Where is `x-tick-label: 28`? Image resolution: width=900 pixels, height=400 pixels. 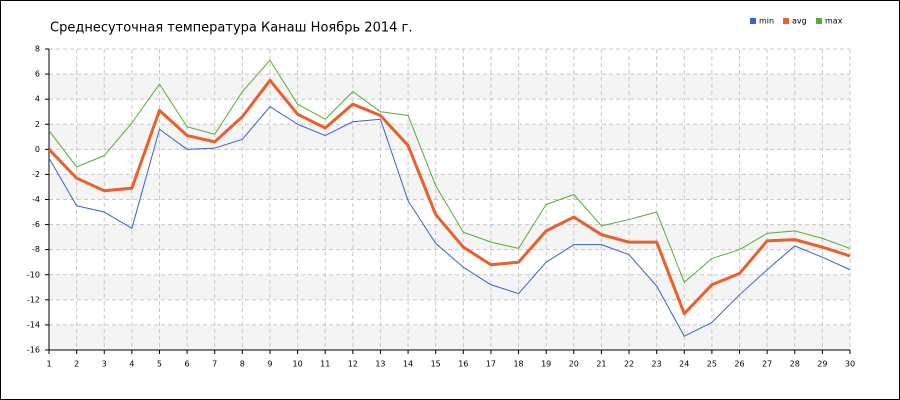
x-tick-label: 28 is located at coordinates (795, 364).